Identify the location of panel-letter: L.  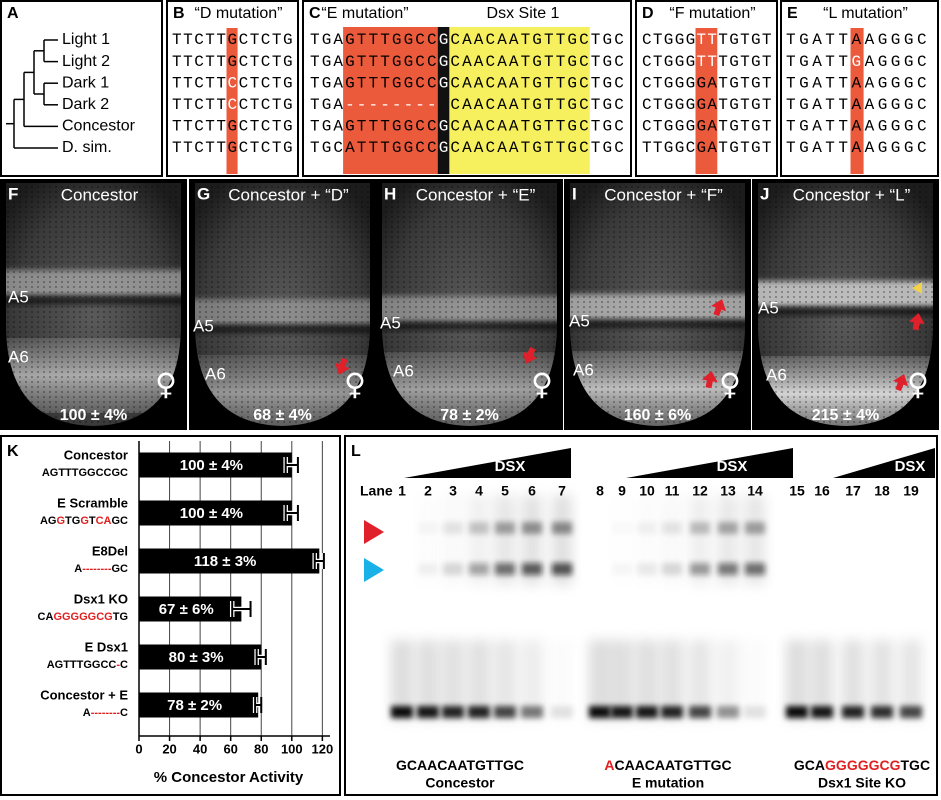
(356, 451).